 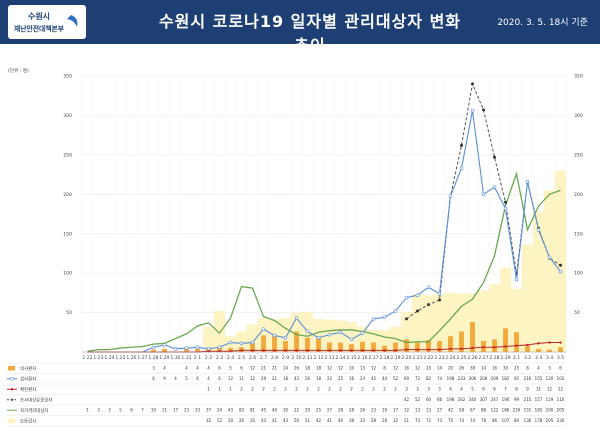 What do you see at coordinates (517, 420) in the screenshot?
I see `table-cell: 80` at bounding box center [517, 420].